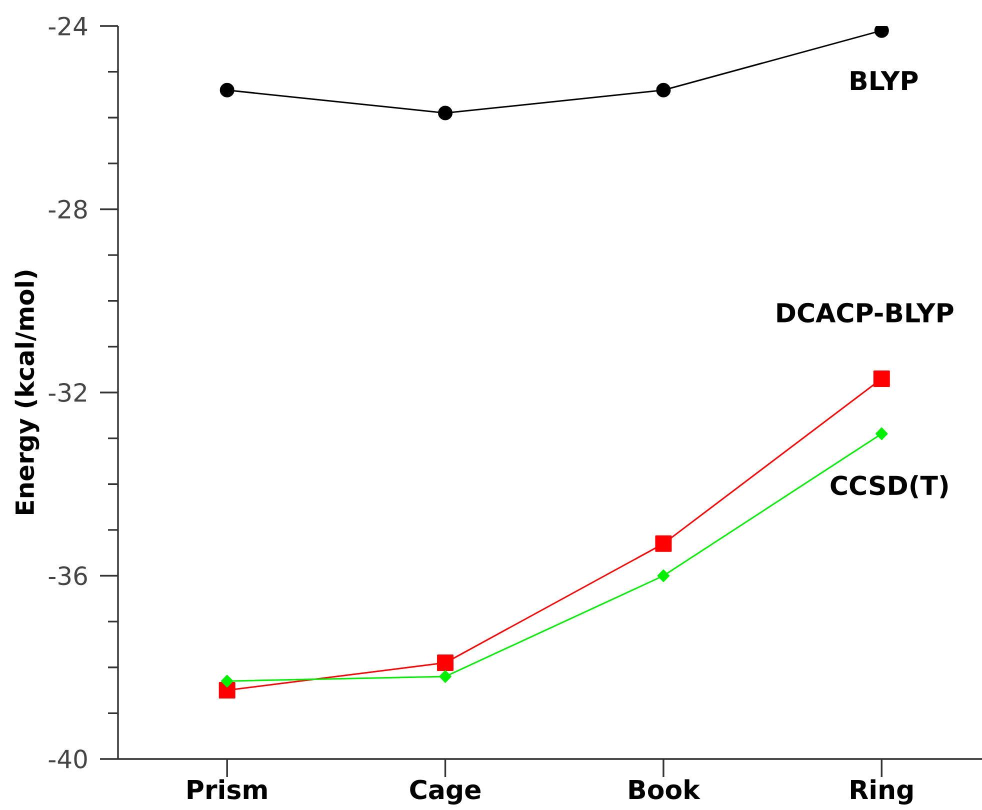 This screenshot has height=810, width=982. Describe the element at coordinates (664, 789) in the screenshot. I see `x-tick-label: Book` at that location.